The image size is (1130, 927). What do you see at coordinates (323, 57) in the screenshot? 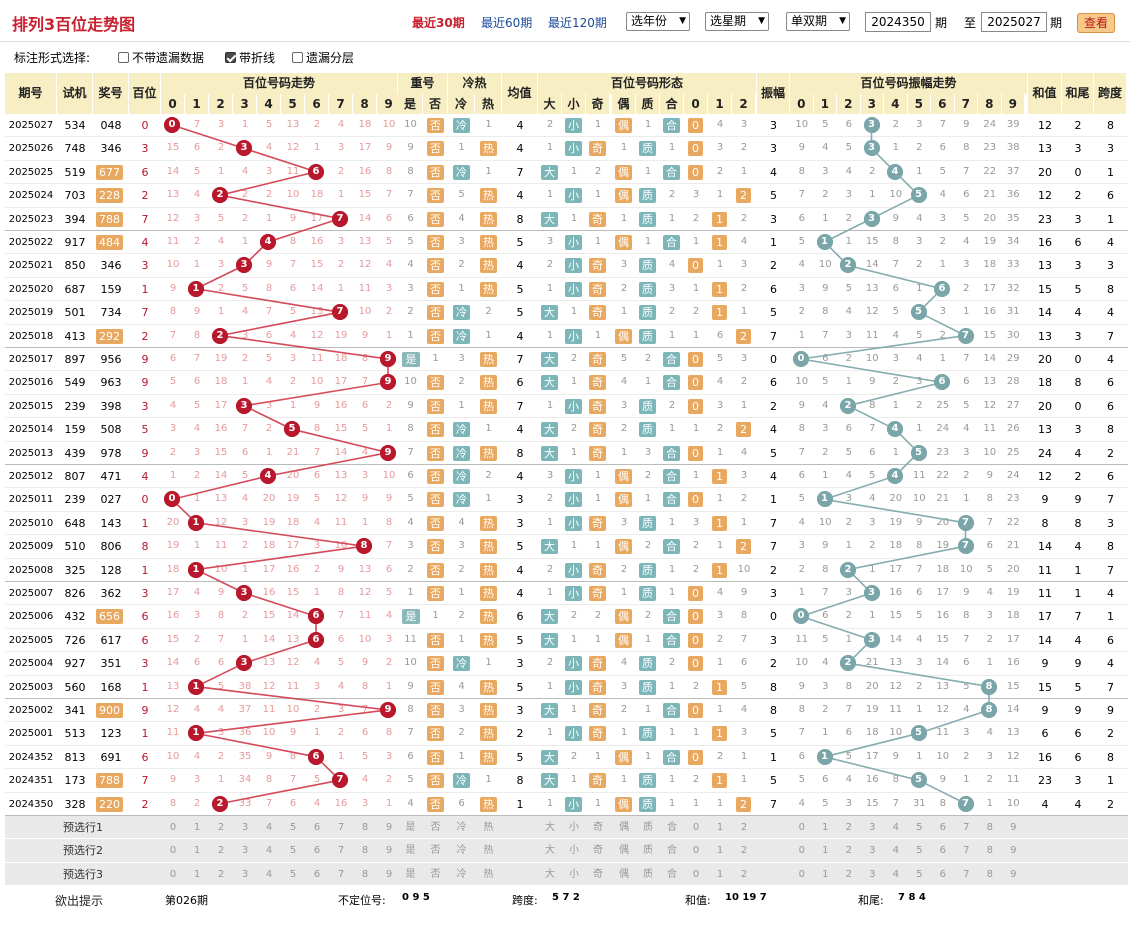
I see `option-omission-layer: 遗漏分层` at bounding box center [323, 57].